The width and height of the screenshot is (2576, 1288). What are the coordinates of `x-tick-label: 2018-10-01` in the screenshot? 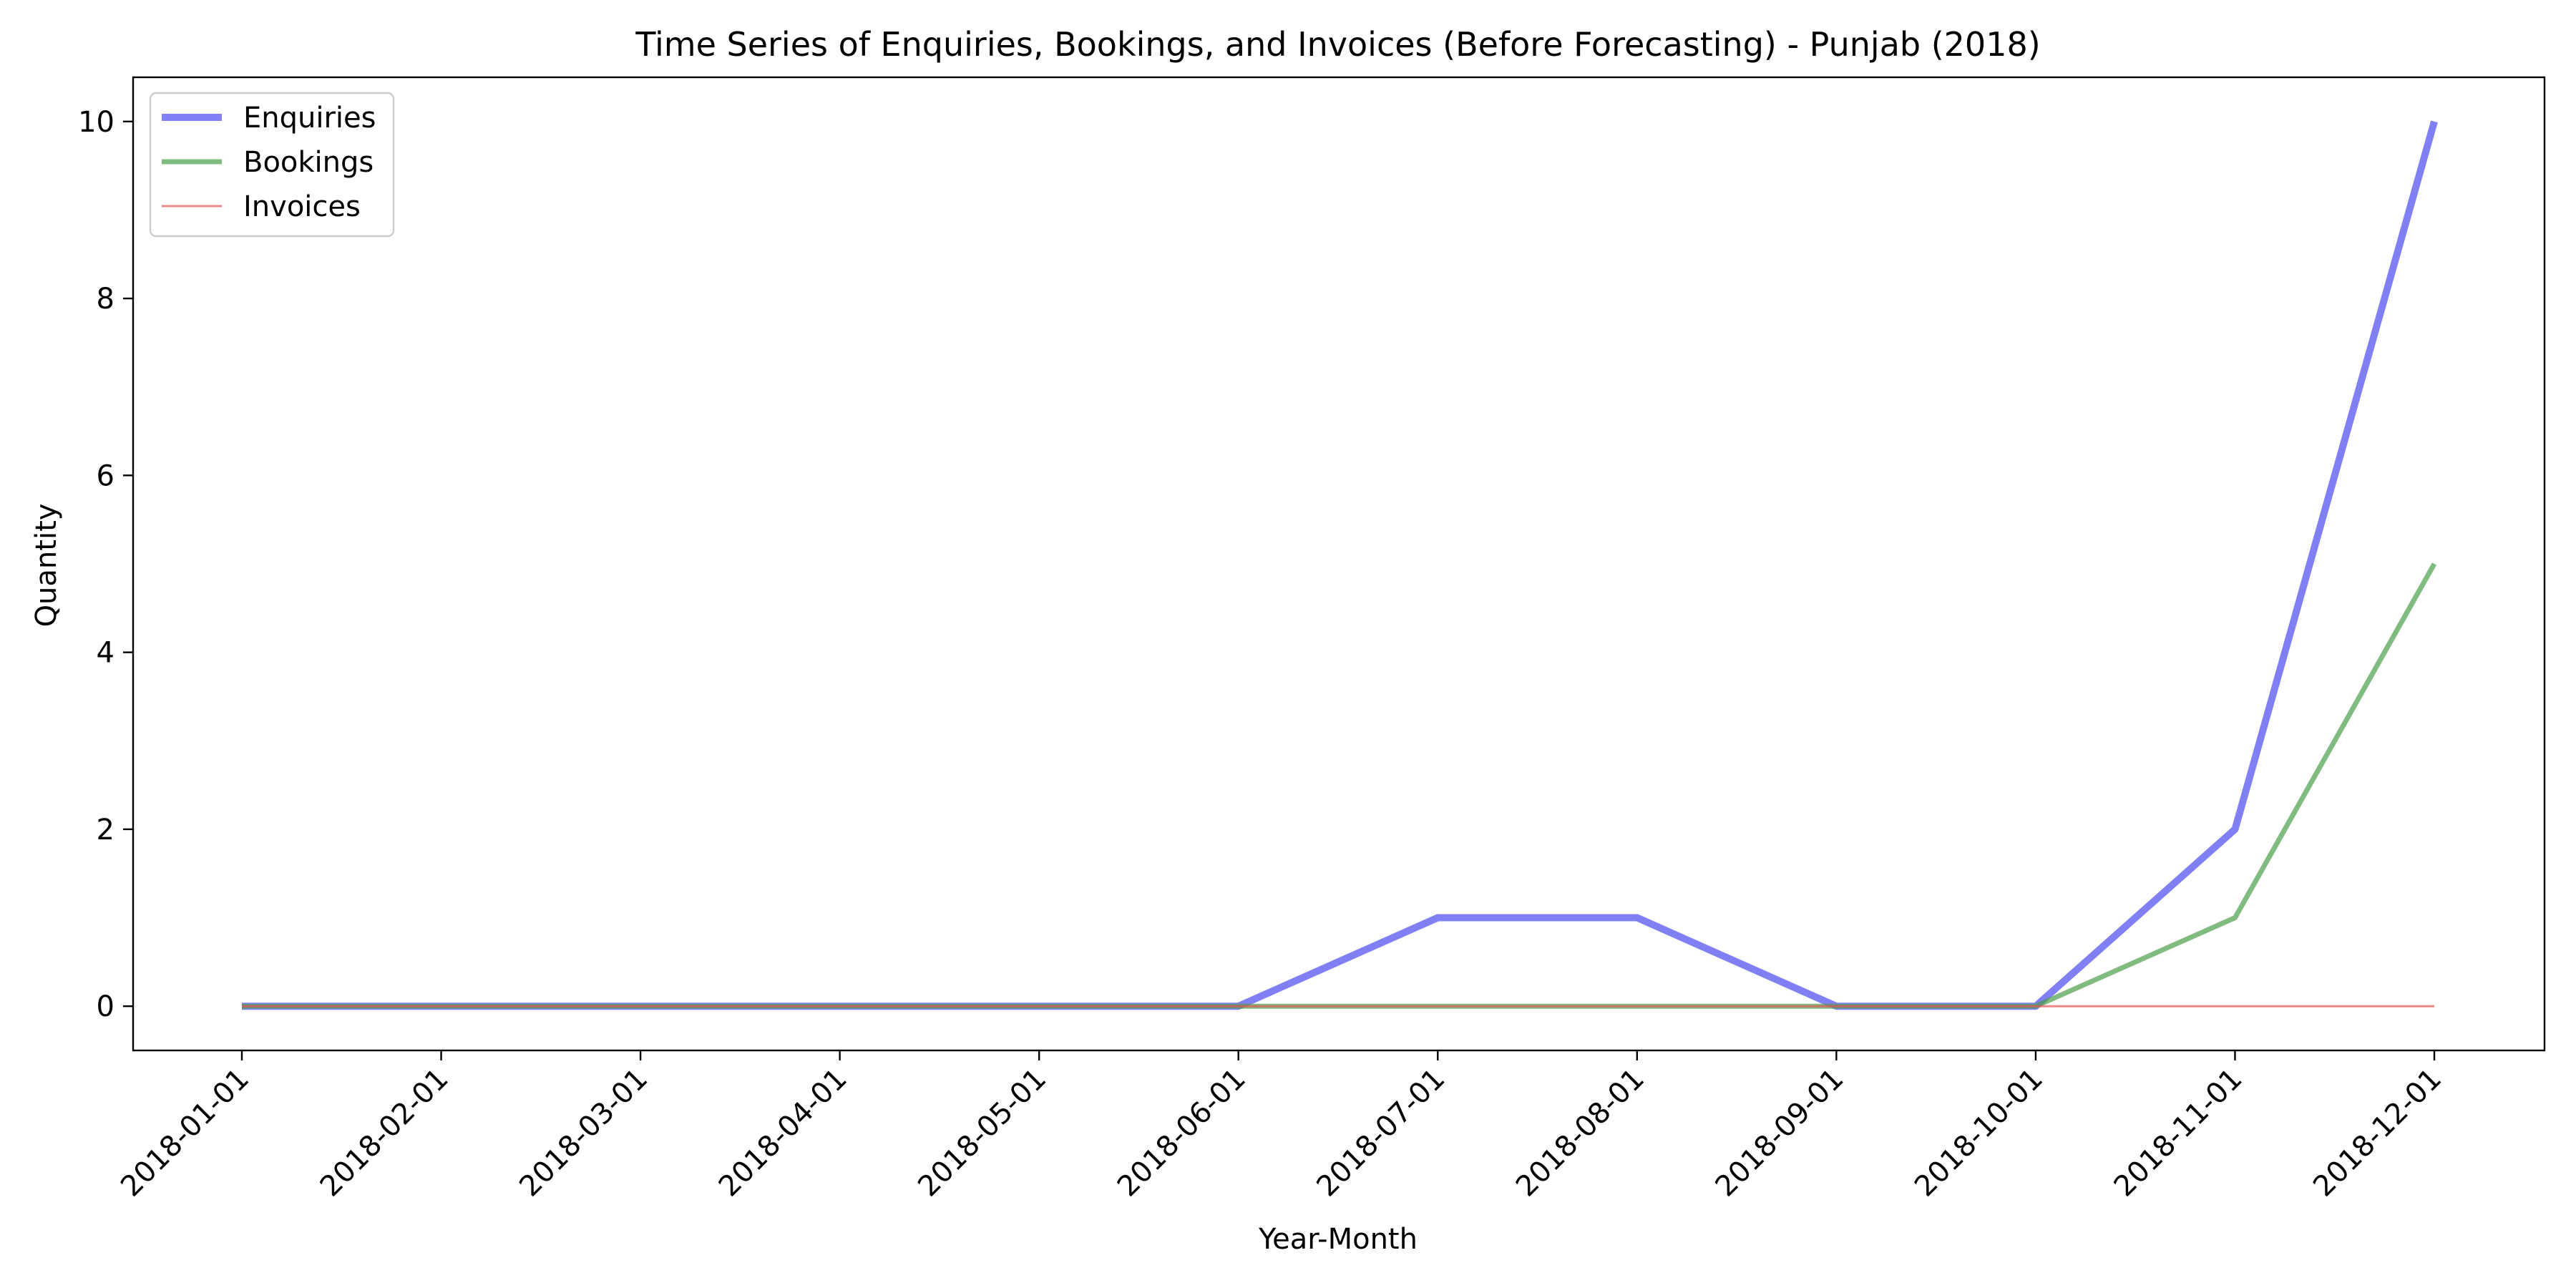 It's located at (1978, 1133).